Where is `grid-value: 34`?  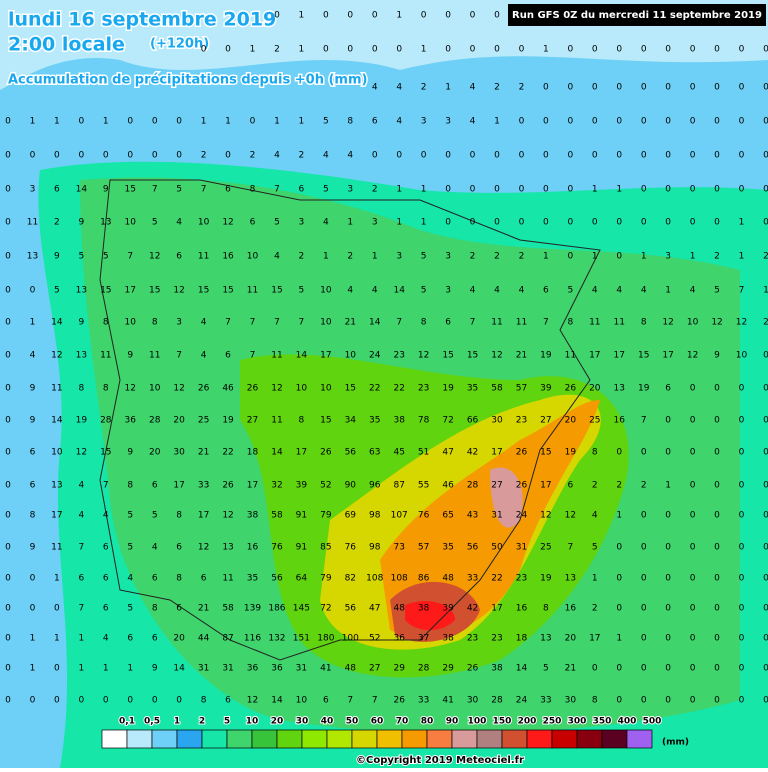 grid-value: 34 is located at coordinates (351, 421).